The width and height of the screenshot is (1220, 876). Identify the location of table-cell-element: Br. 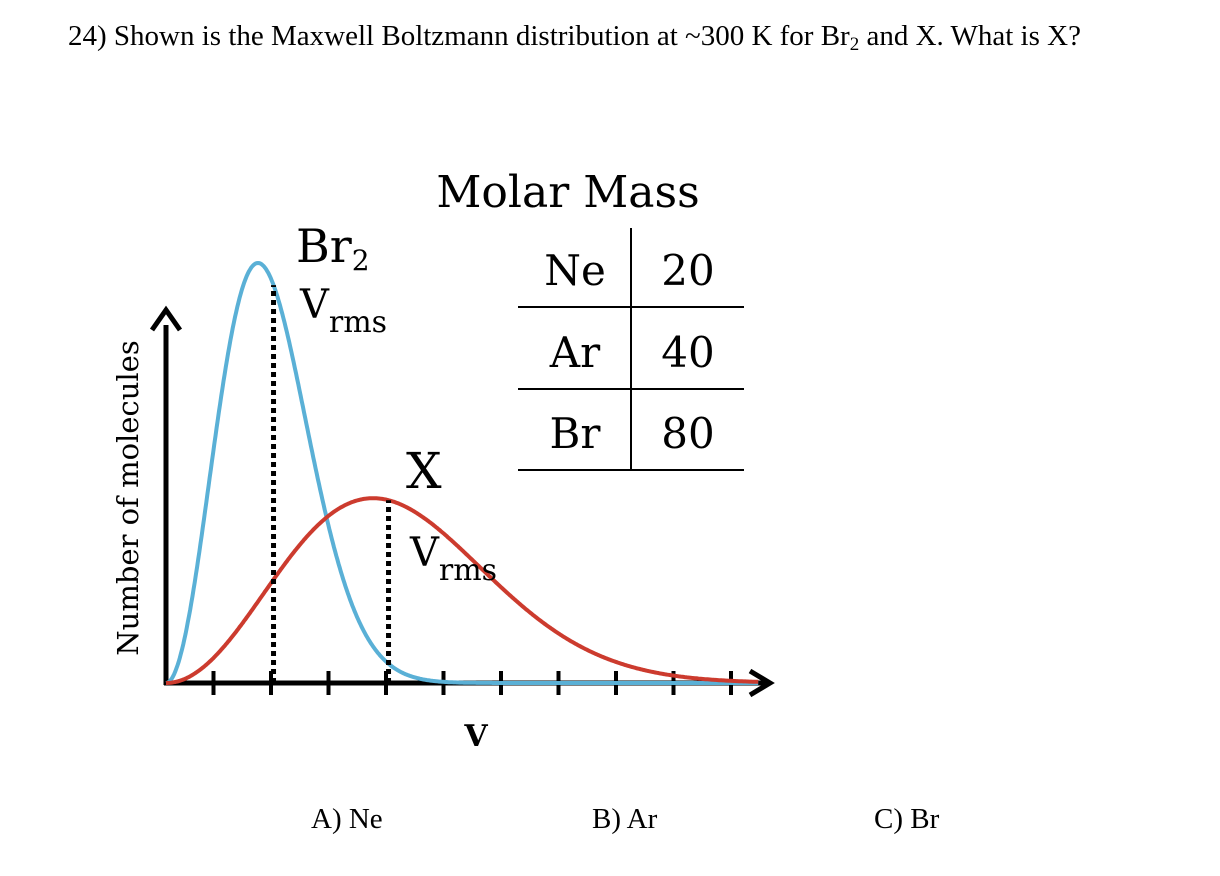
(576, 433).